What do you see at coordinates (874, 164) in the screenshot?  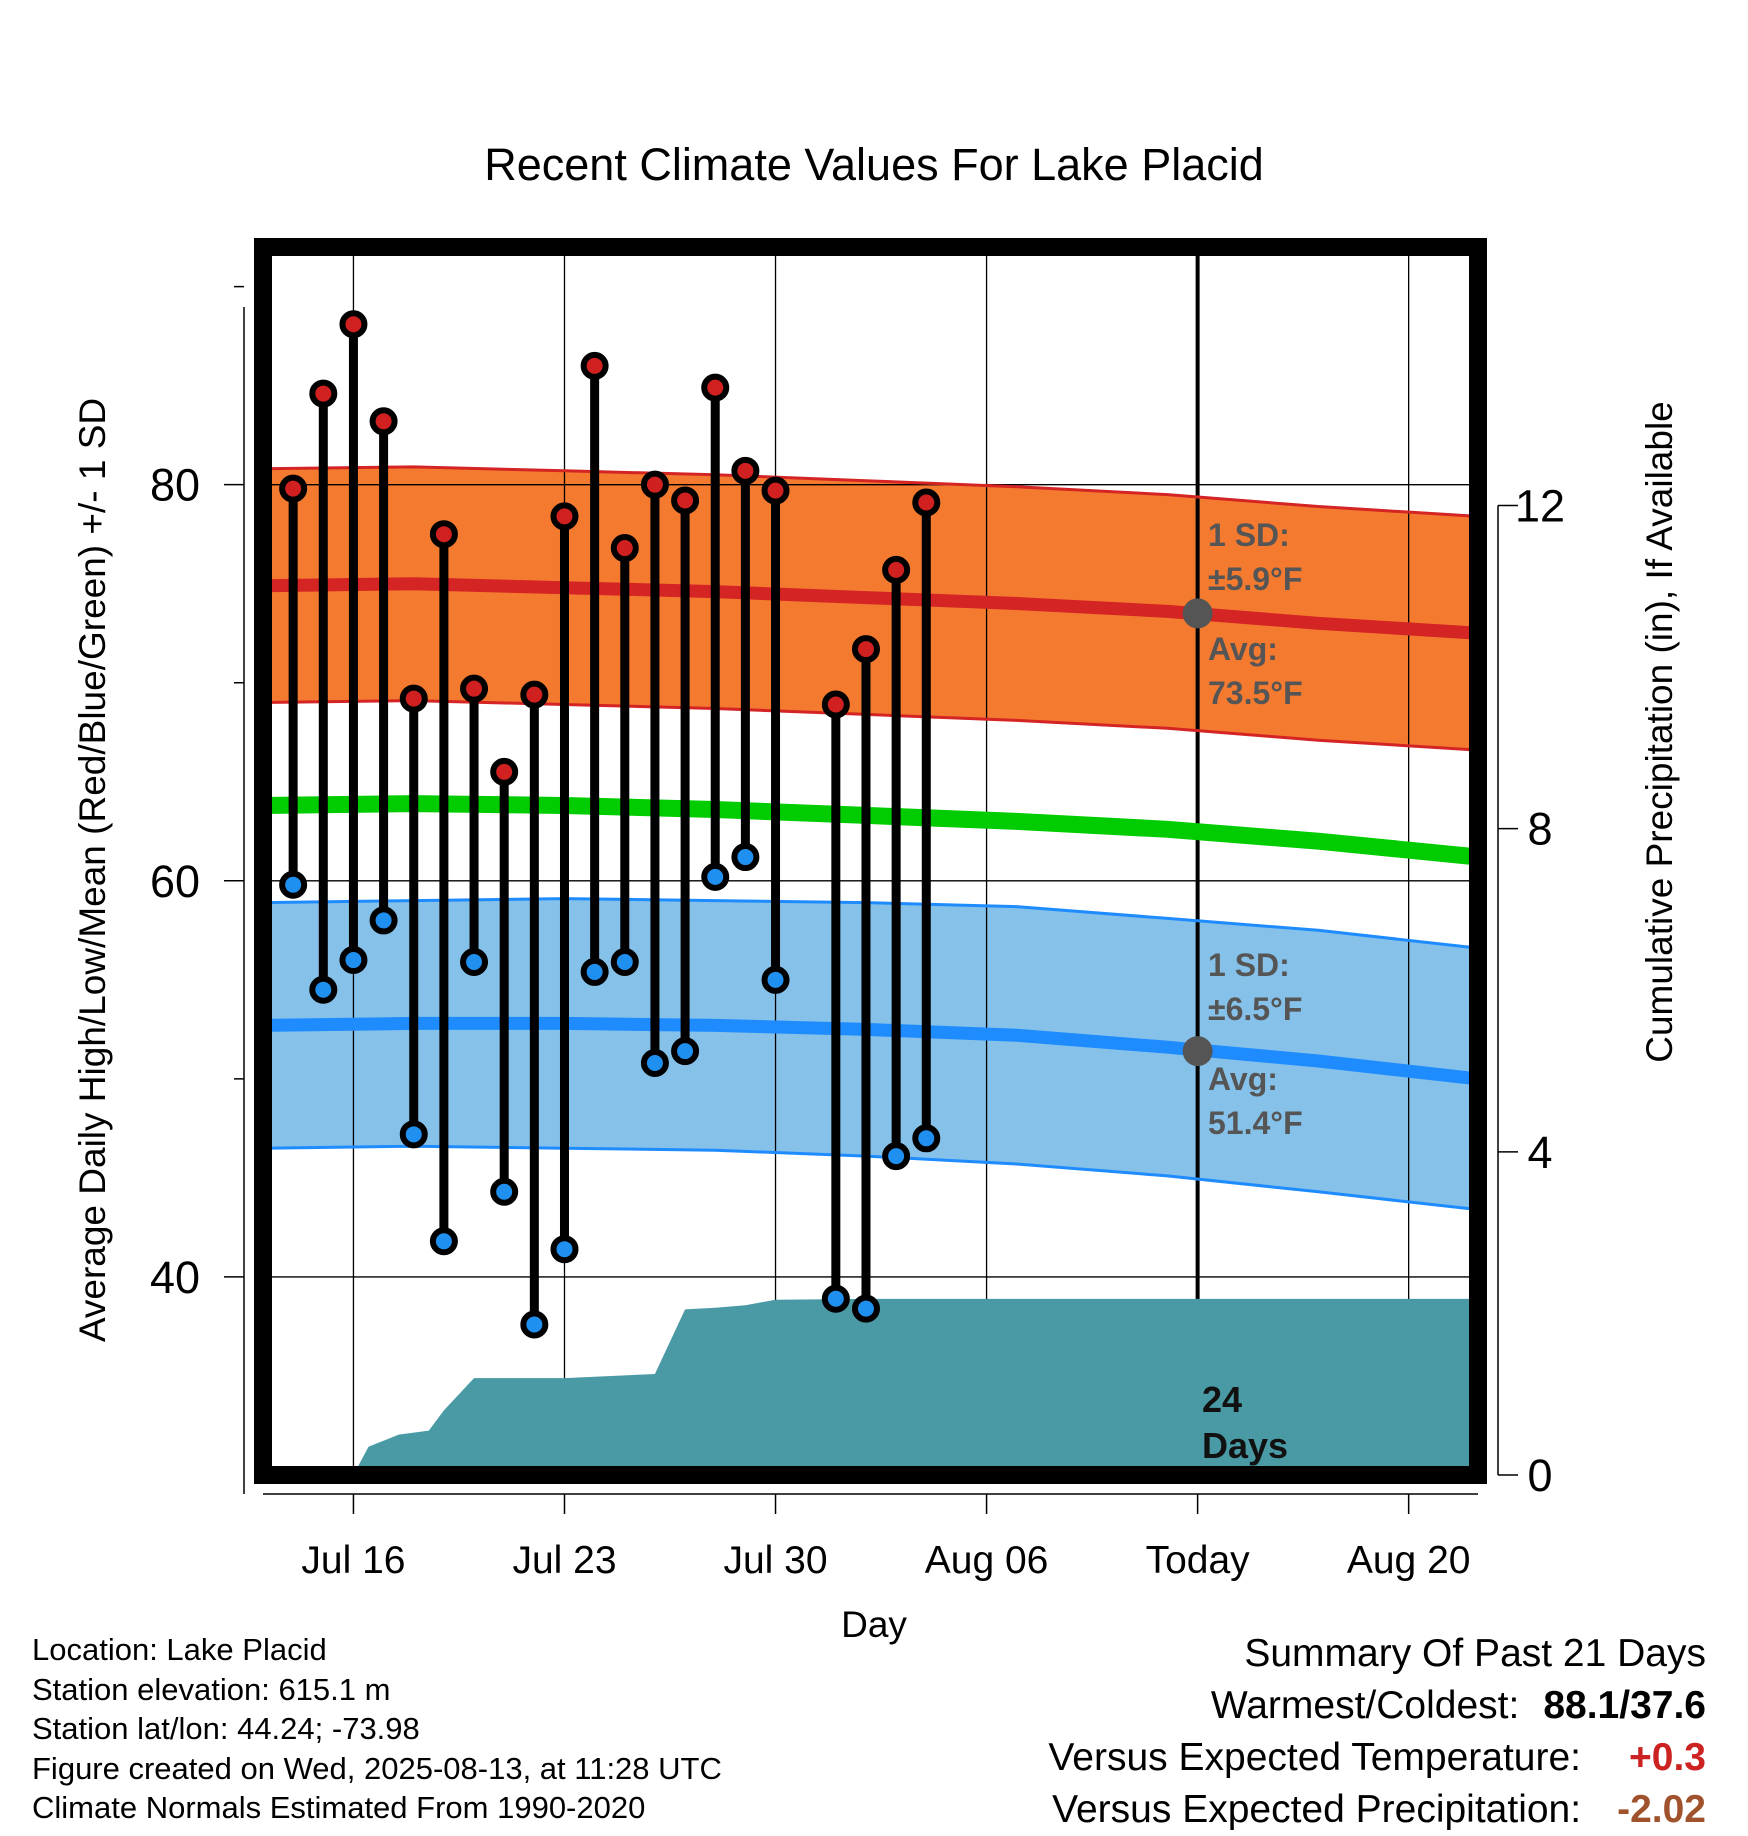 I see `chart-title: Recent Climate Values For Lake Placid` at bounding box center [874, 164].